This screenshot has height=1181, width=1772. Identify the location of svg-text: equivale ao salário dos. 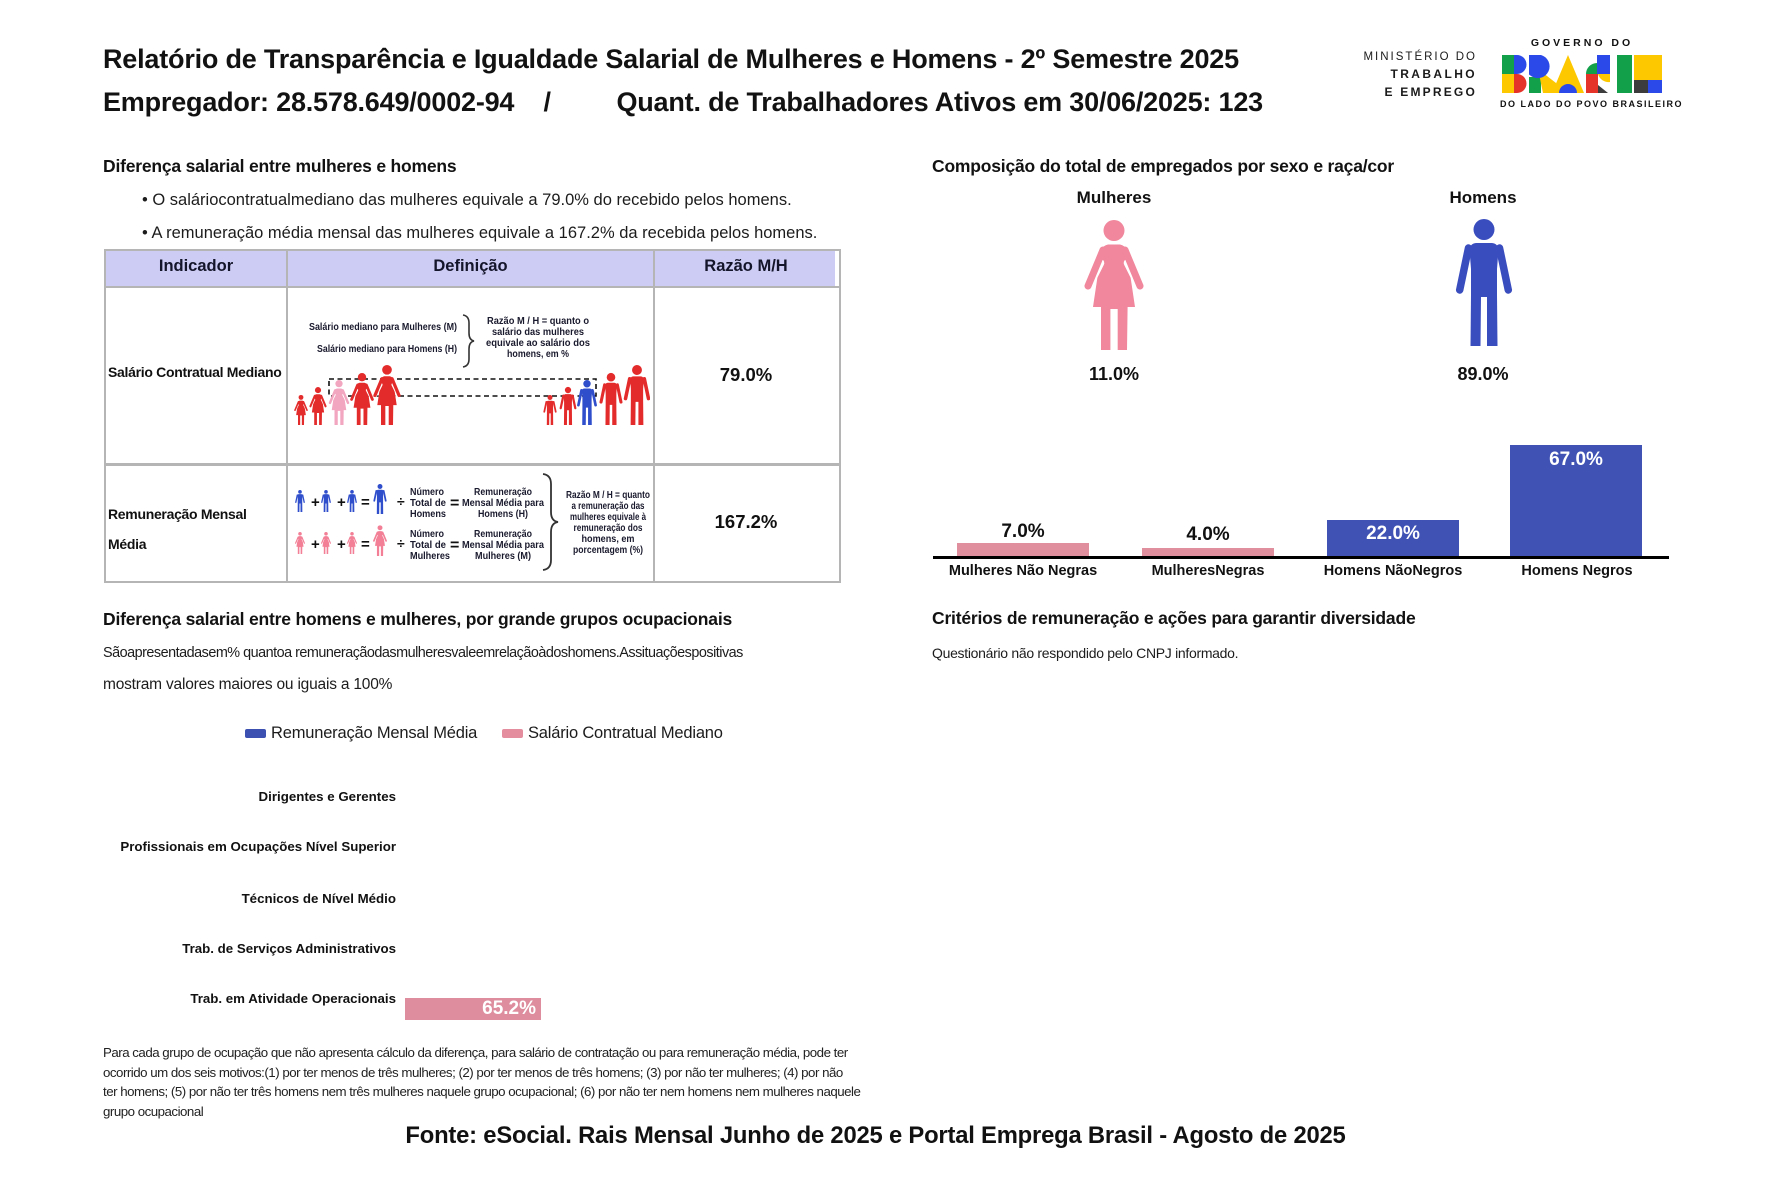
(538, 343).